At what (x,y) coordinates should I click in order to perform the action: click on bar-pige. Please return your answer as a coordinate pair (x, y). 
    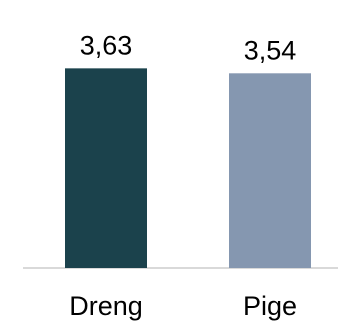
    Looking at the image, I should click on (270, 170).